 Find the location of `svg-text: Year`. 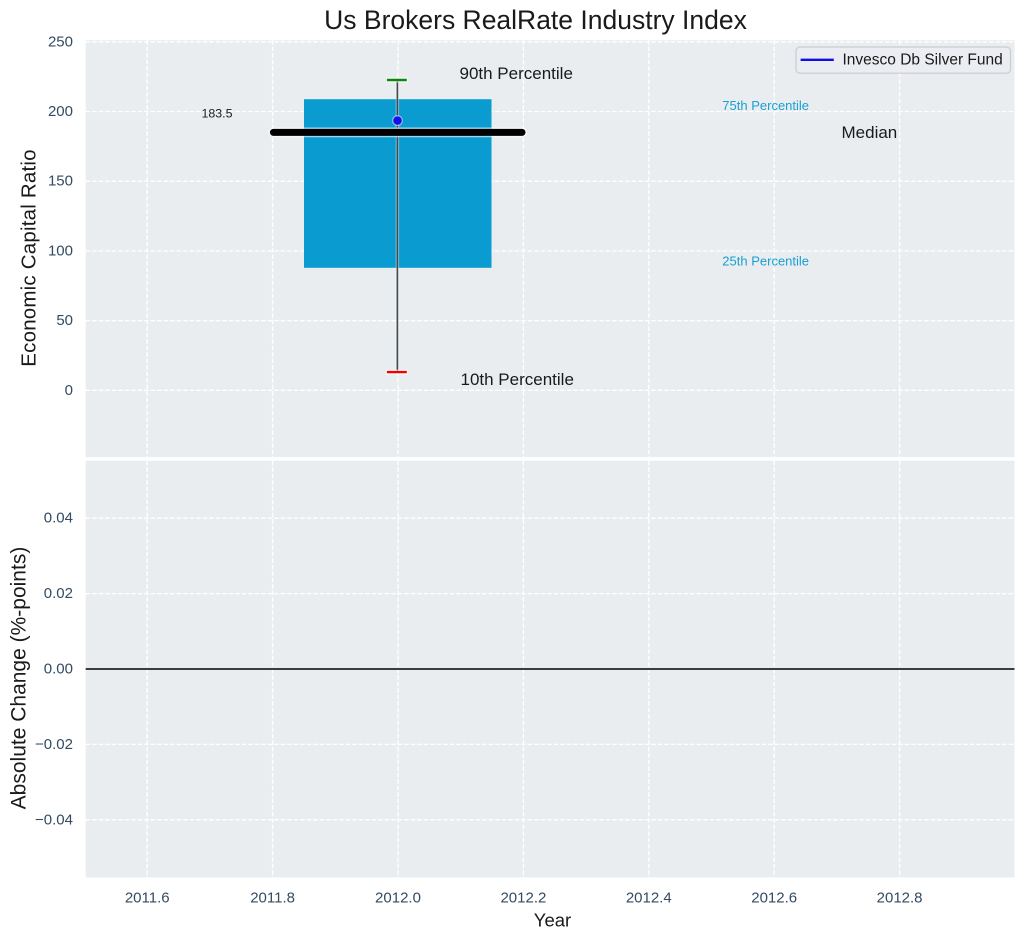

svg-text: Year is located at coordinates (552, 920).